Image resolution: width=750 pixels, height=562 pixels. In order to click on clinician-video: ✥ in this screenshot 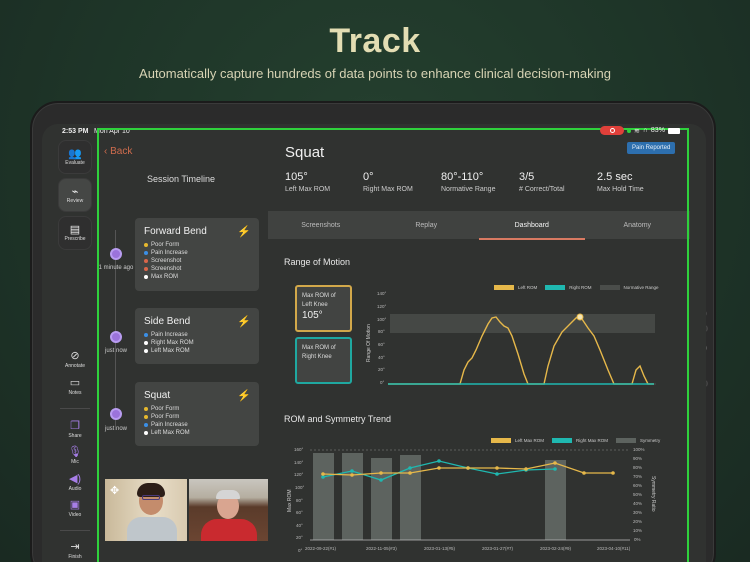, I will do `click(146, 510)`.